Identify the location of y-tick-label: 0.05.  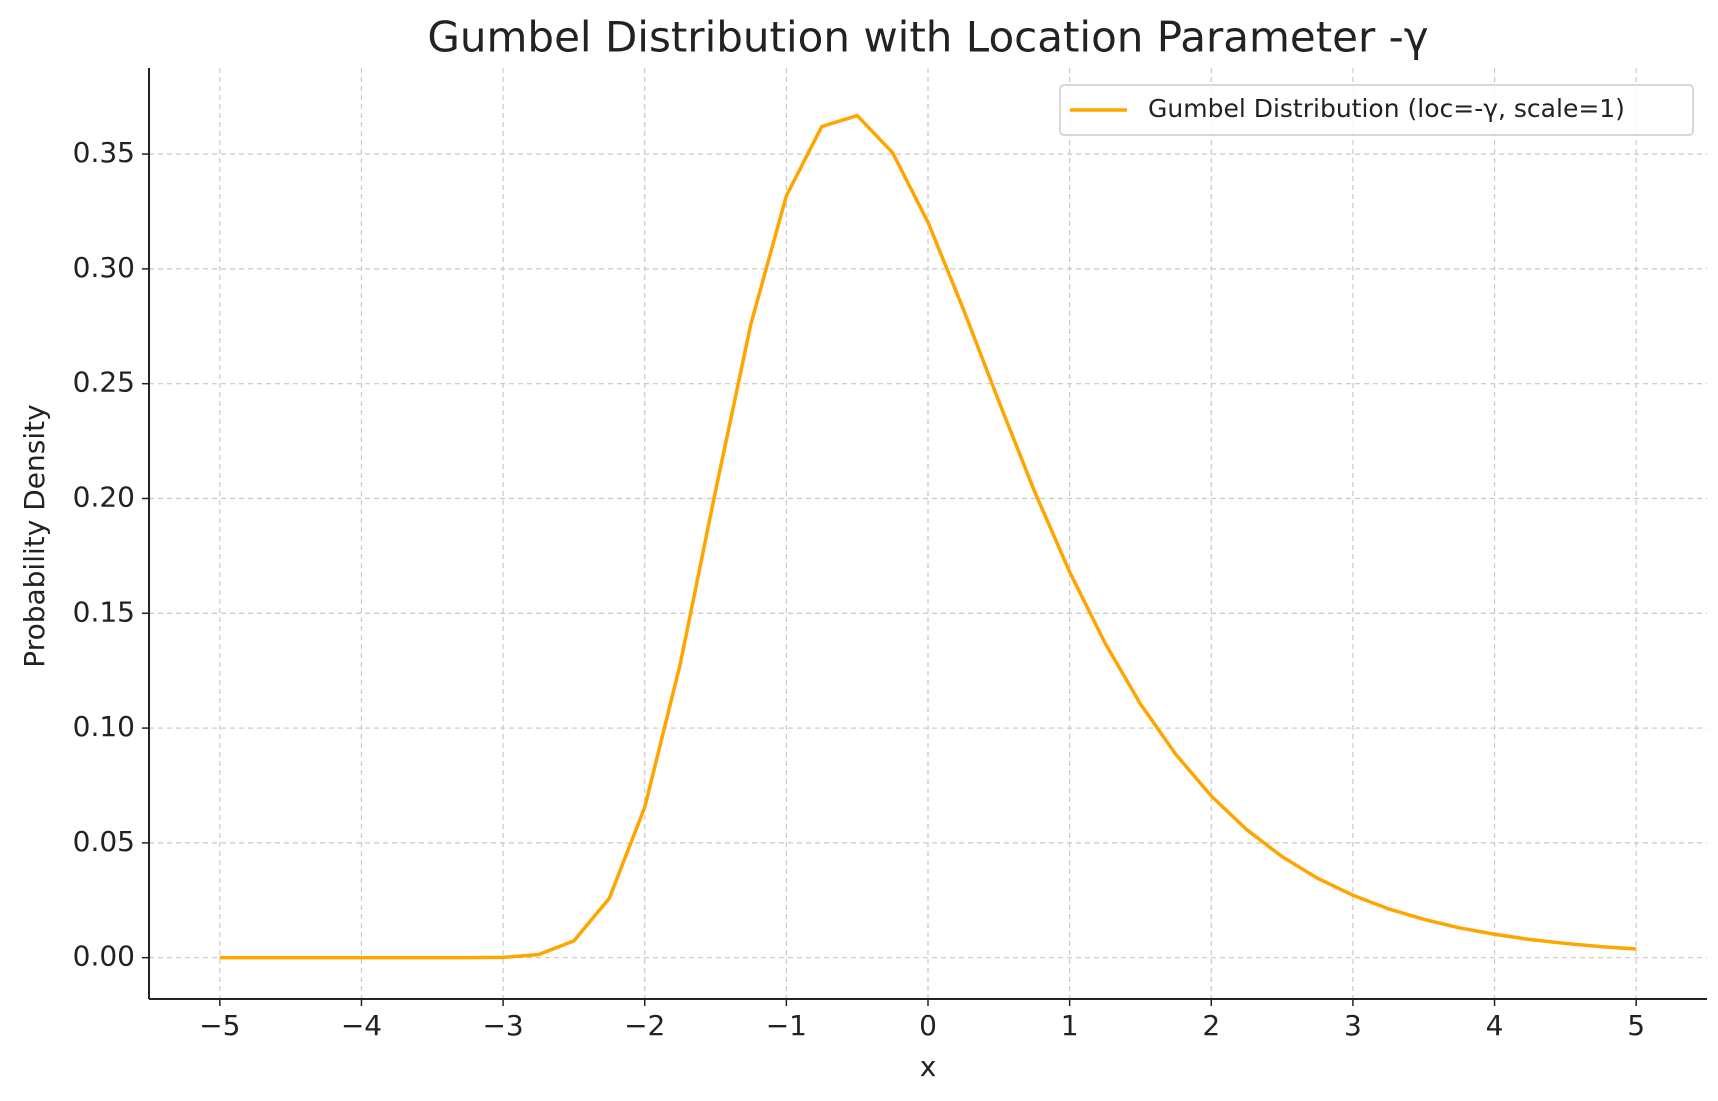
(104, 841).